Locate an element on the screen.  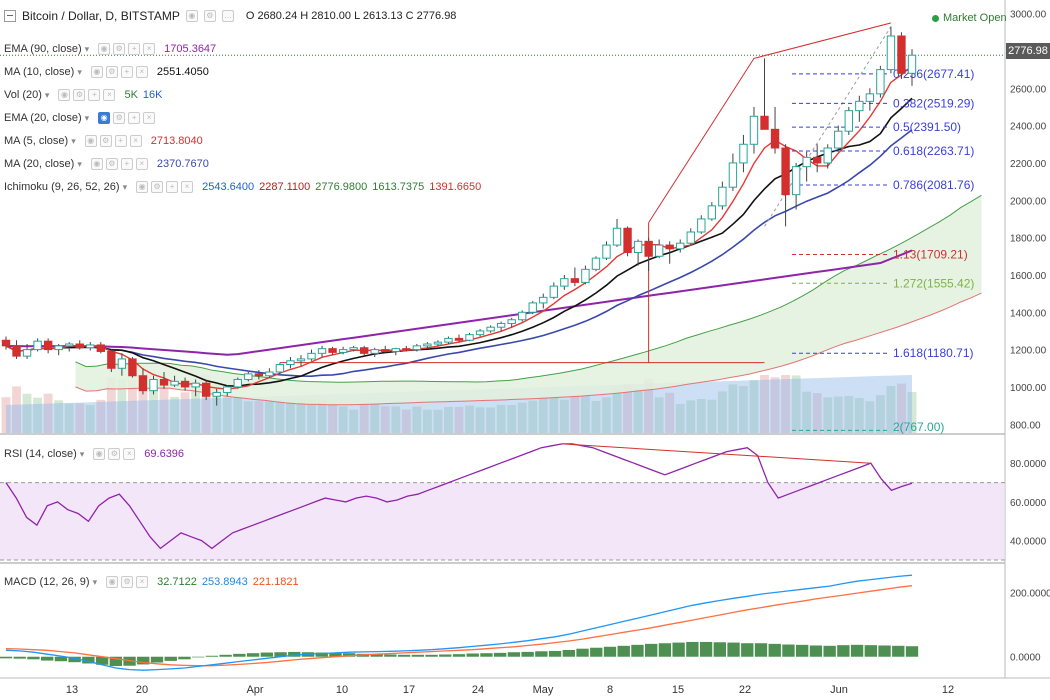
ohlc-values: O 2680.24 H 2810.00 L 2613.13 C 2776.98 is located at coordinates (351, 16).